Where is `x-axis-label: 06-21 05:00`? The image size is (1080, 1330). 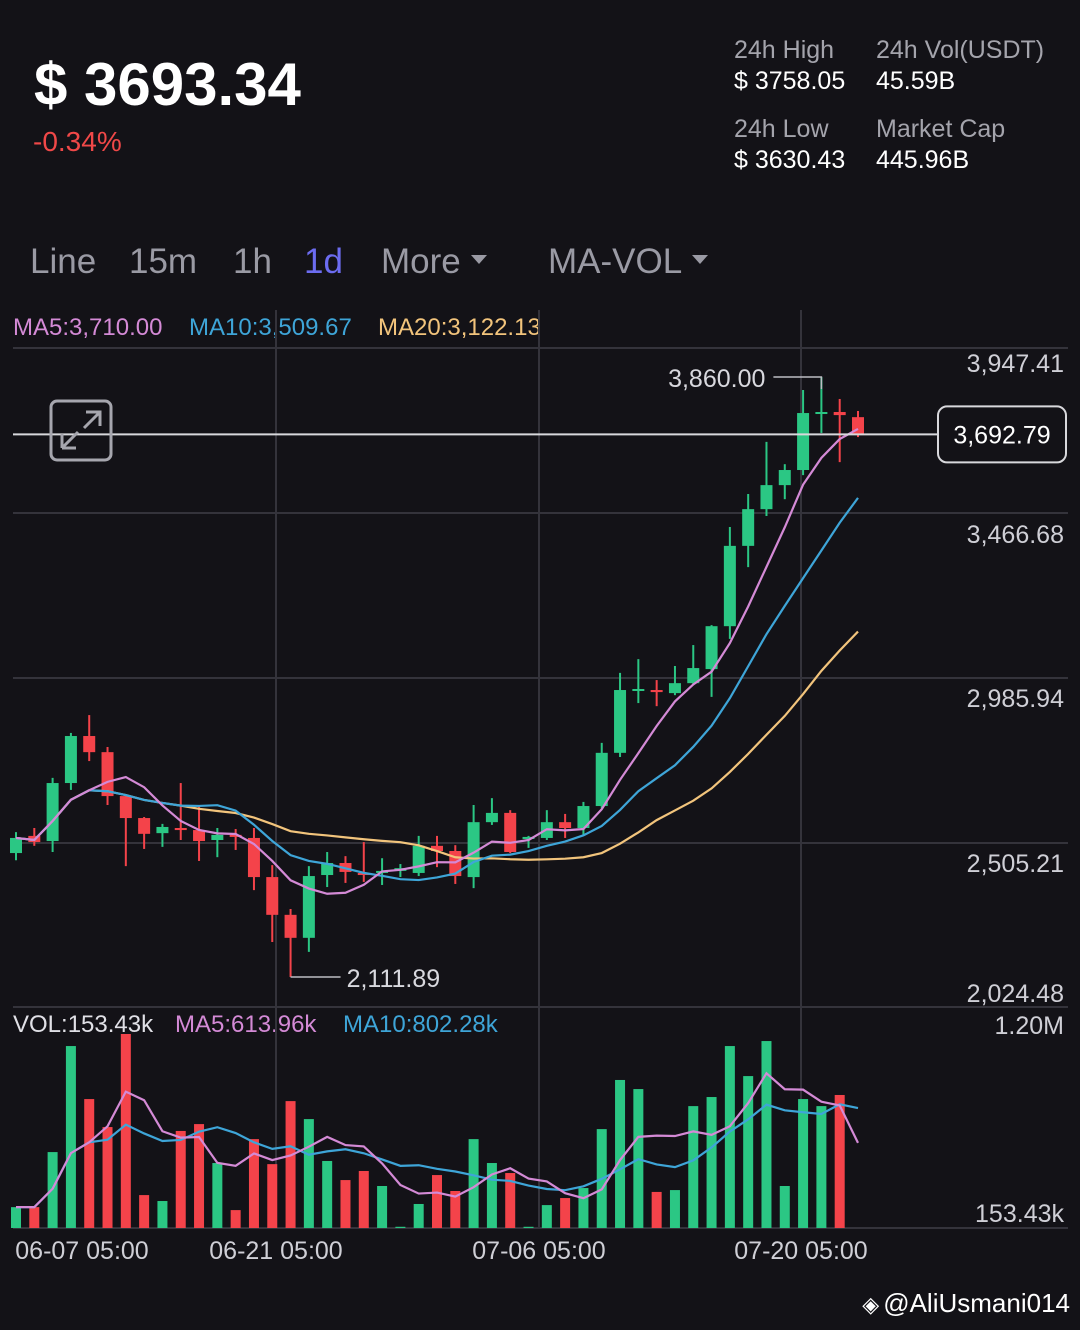
x-axis-label: 06-21 05:00 is located at coordinates (275, 1251).